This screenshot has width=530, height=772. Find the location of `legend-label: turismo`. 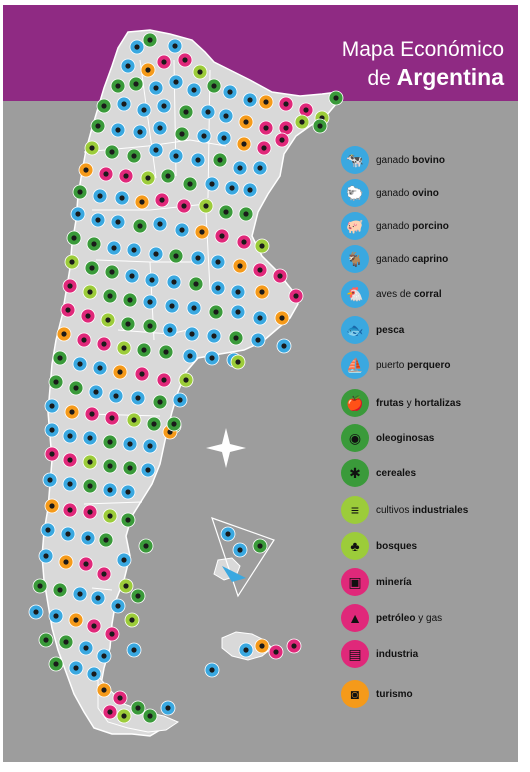

legend-label: turismo is located at coordinates (394, 694).